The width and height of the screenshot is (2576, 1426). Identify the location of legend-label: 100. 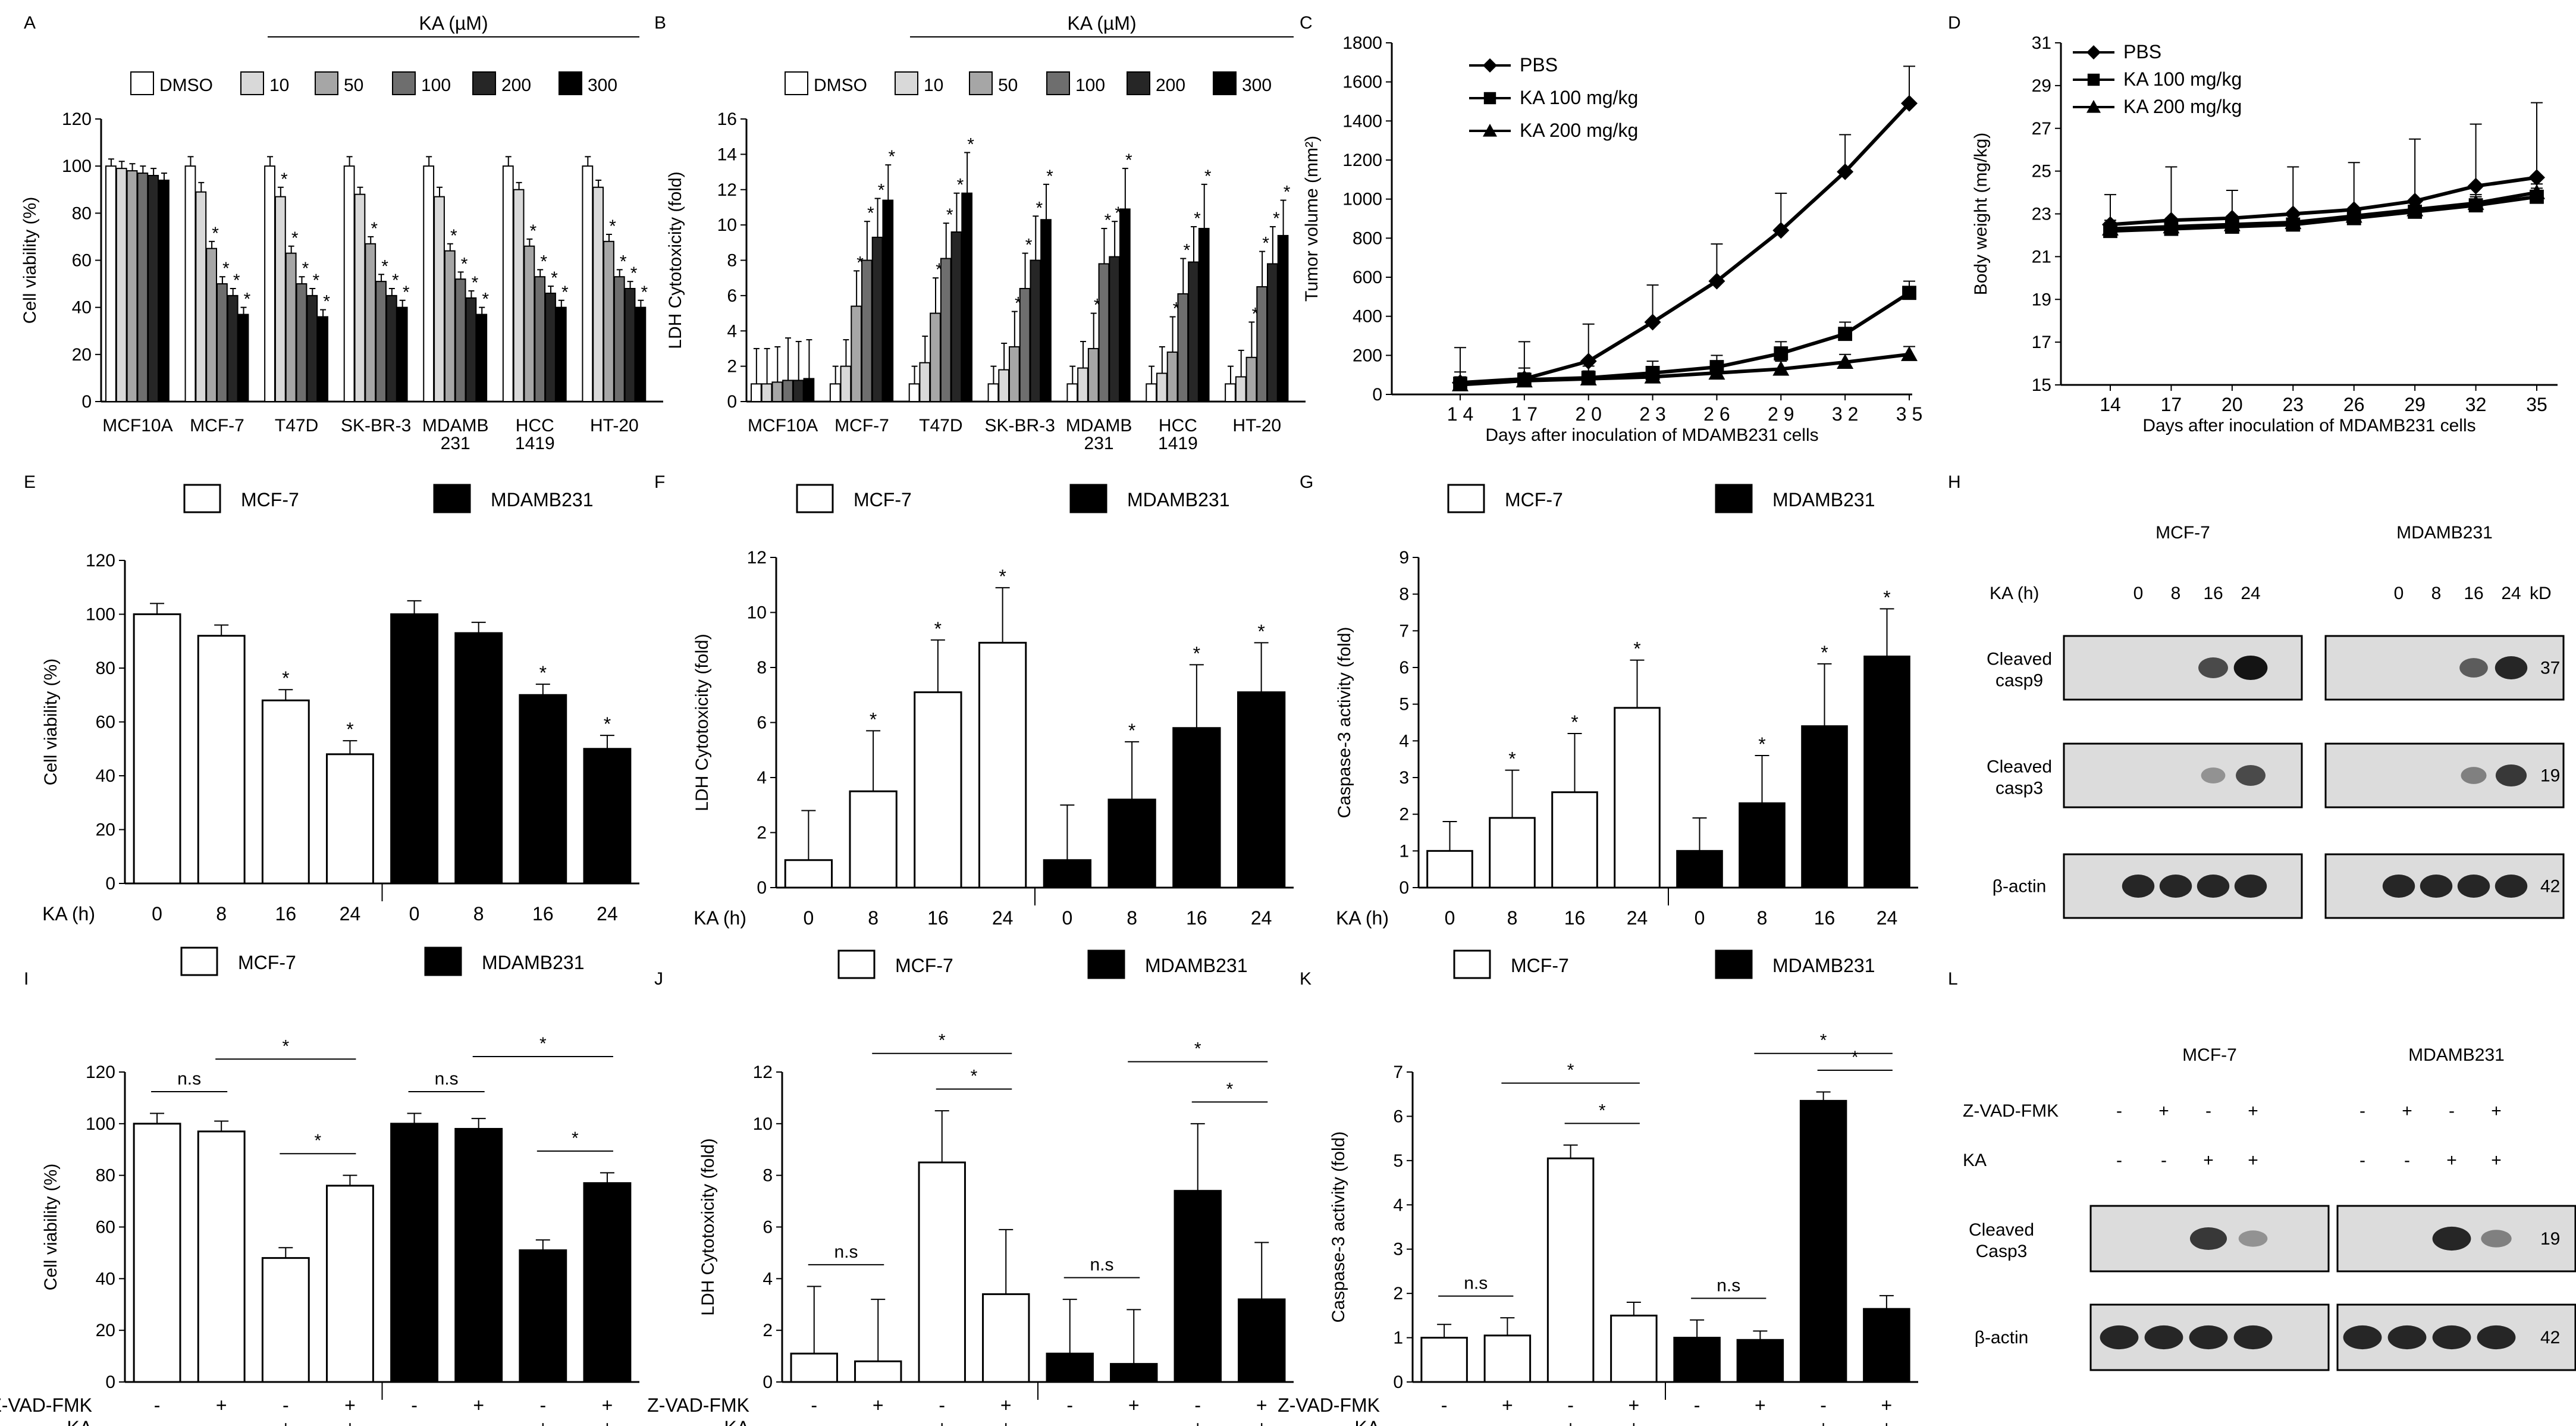
(1090, 85).